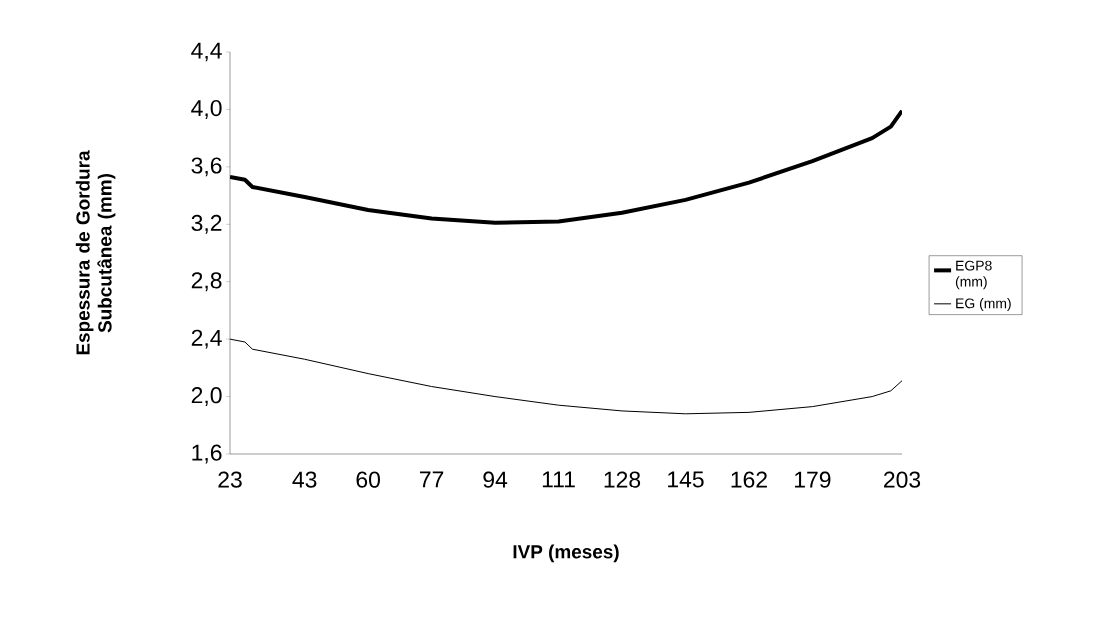 This screenshot has height=638, width=1115. I want to click on x-tick-label: 162, so click(749, 479).